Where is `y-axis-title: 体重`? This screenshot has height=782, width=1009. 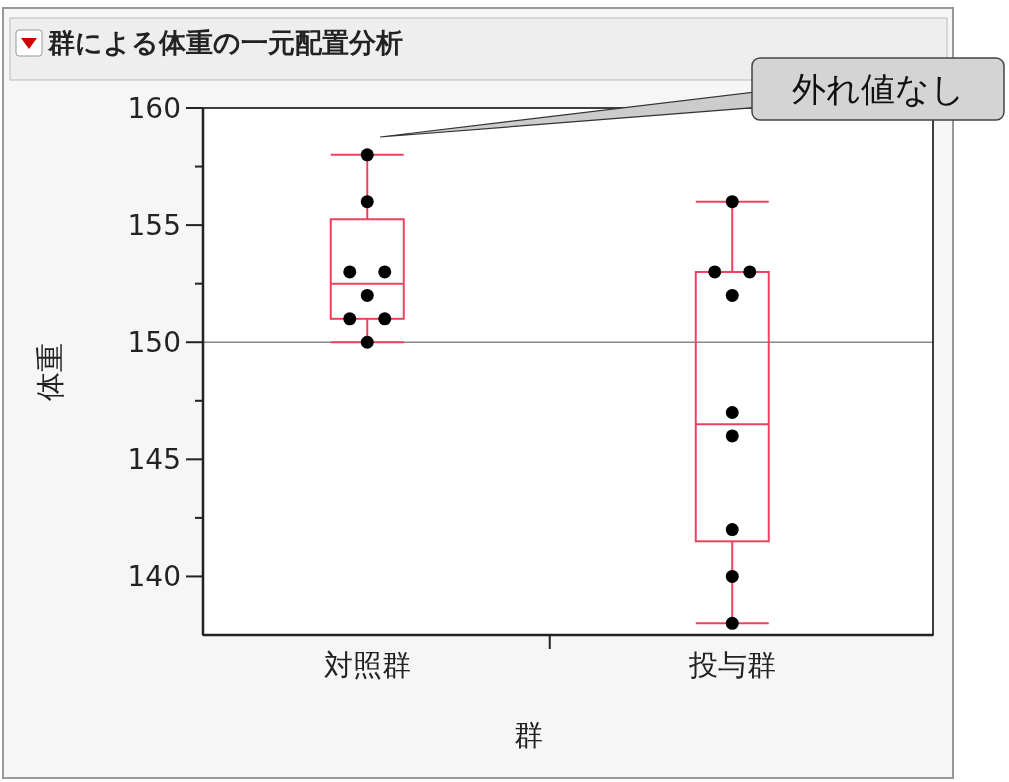
y-axis-title: 体重 is located at coordinates (50, 371).